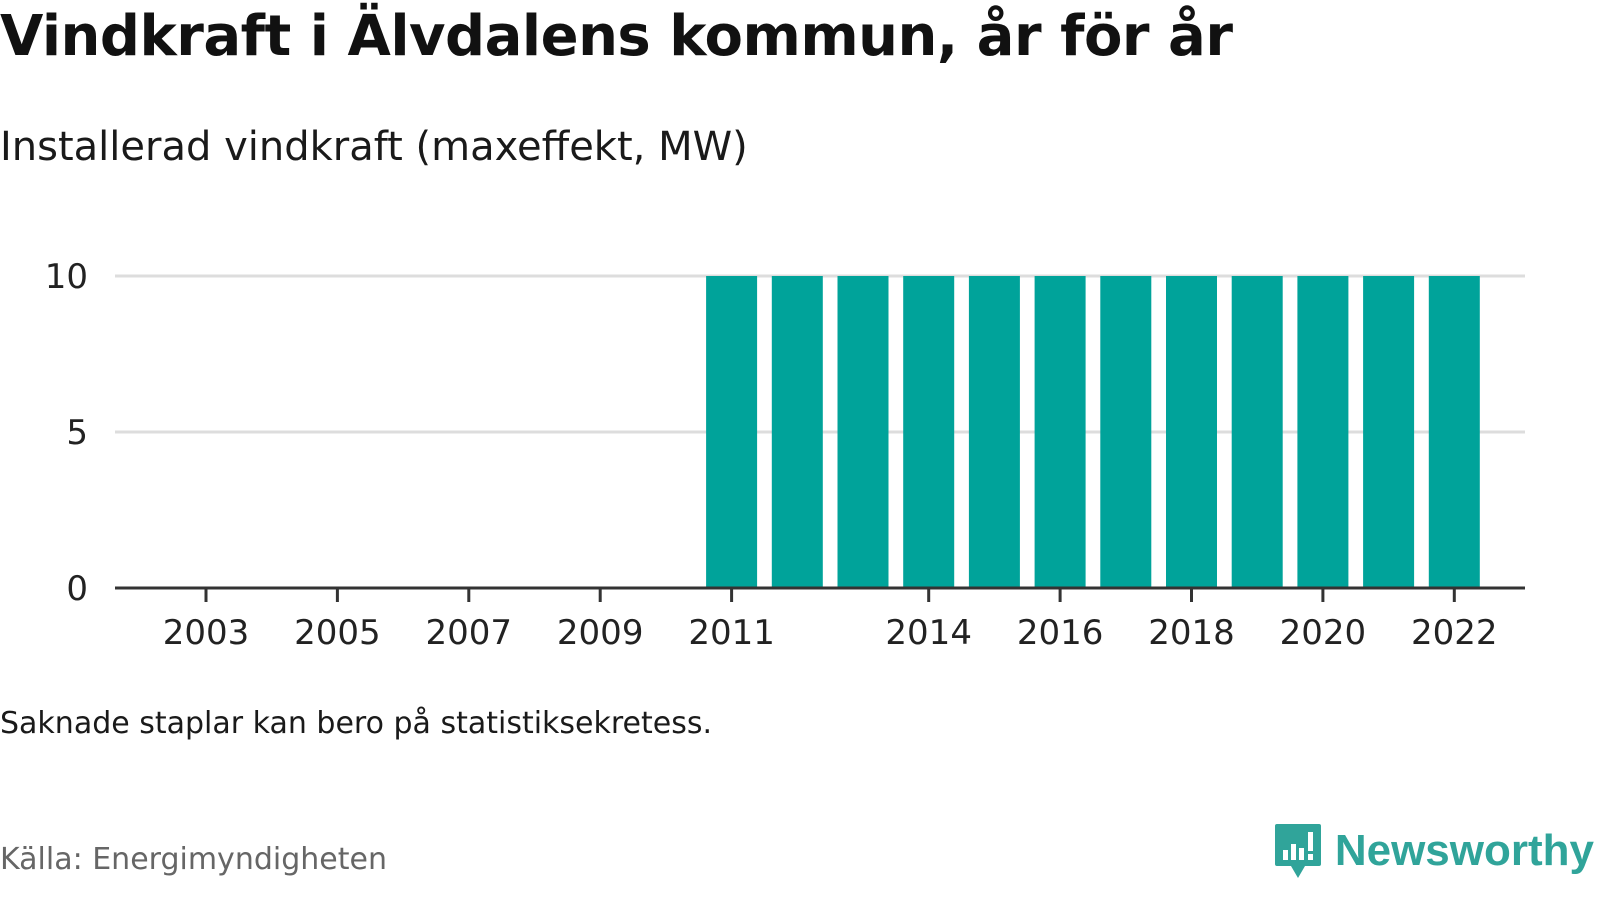 The width and height of the screenshot is (1600, 900). Describe the element at coordinates (732, 432) in the screenshot. I see `bar-2011` at that location.